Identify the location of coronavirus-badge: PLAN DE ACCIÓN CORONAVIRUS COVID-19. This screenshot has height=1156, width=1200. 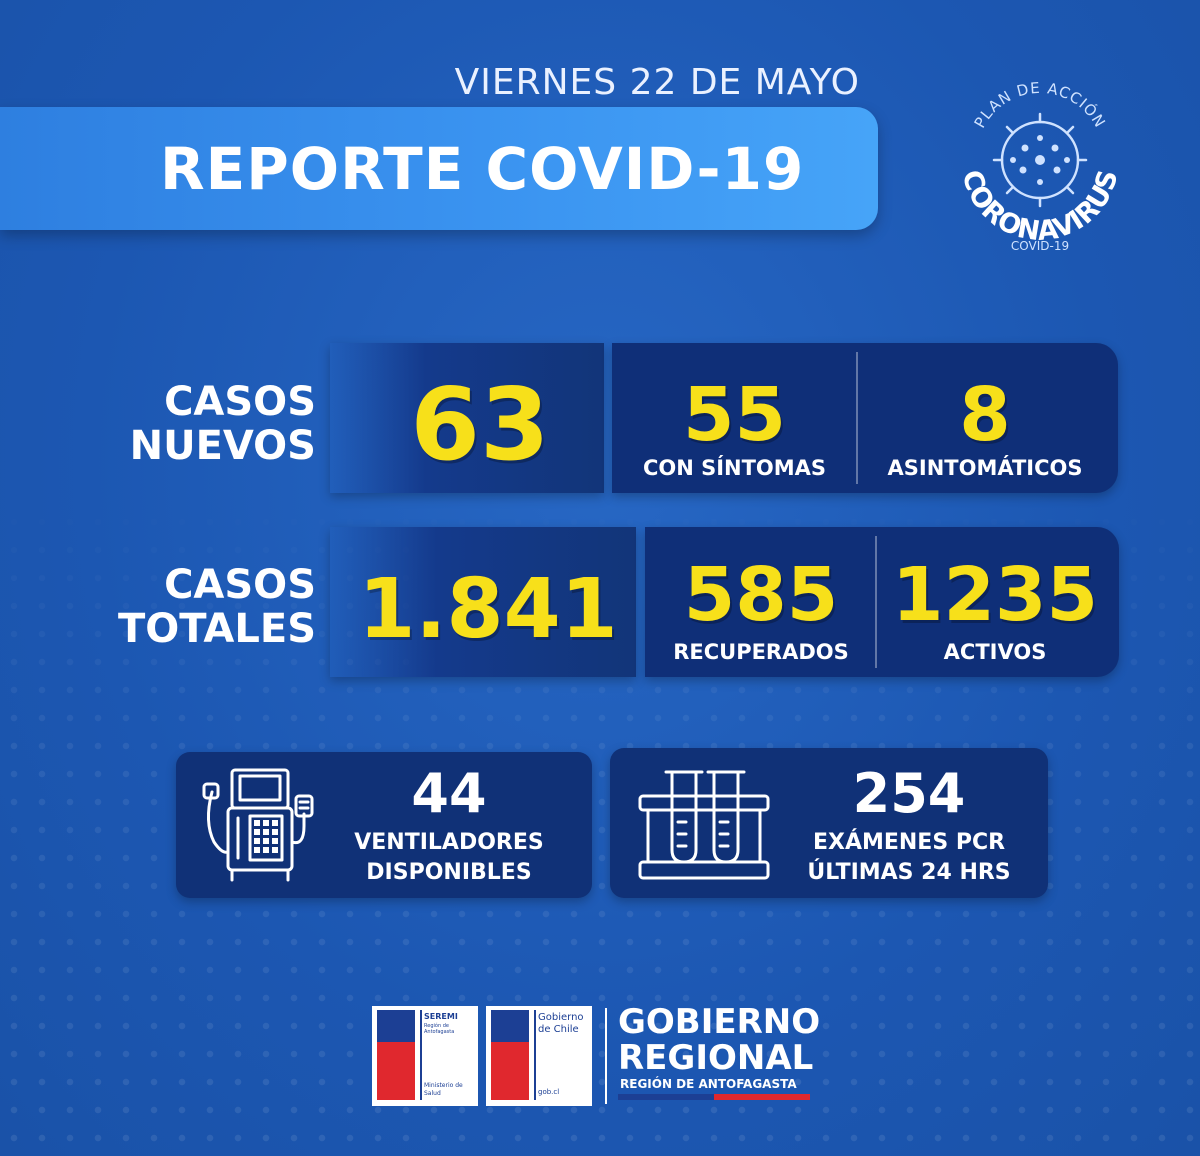
(1040, 168).